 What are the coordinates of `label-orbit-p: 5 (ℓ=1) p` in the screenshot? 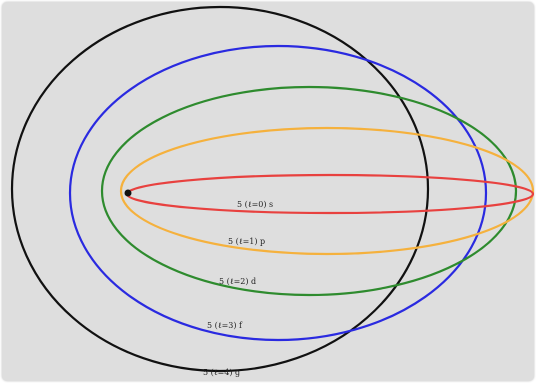 It's located at (246, 241).